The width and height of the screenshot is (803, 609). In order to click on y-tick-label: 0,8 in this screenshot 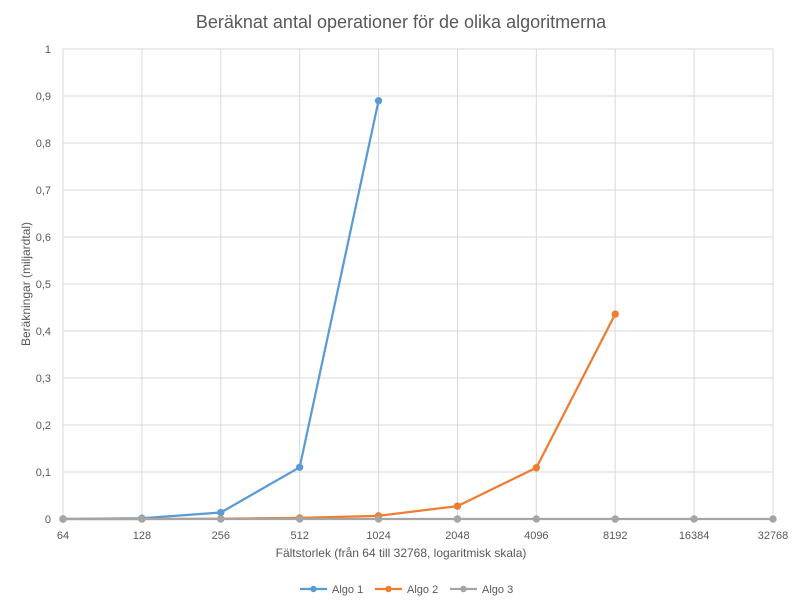, I will do `click(43, 144)`.